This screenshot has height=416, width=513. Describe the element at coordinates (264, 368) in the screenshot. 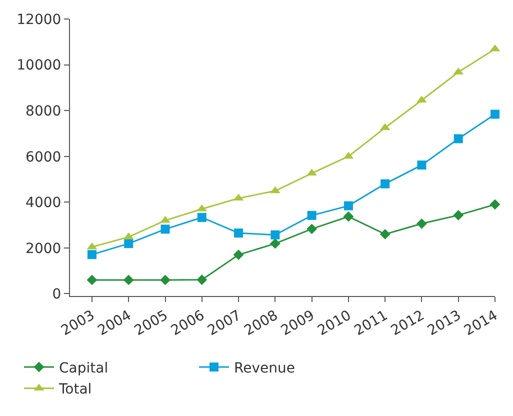

I see `legend-label: Revenue` at that location.